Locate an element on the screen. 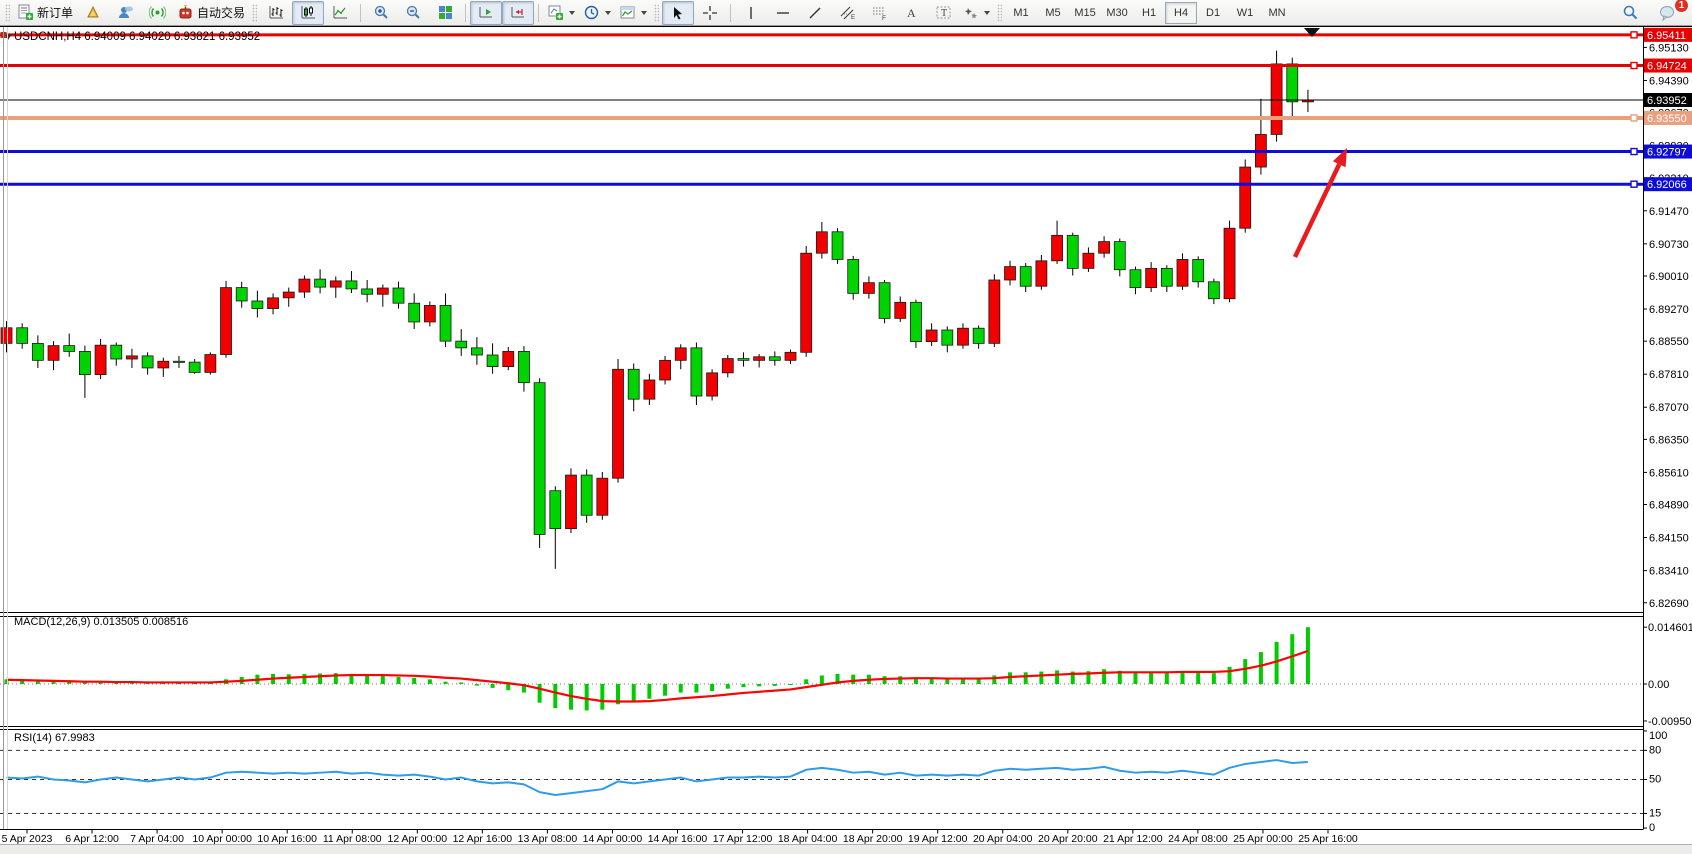 This screenshot has height=854, width=1692. macd-axis-label: 0.00 is located at coordinates (1658, 685).